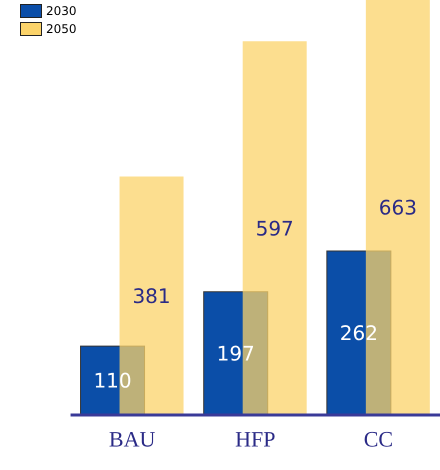  Describe the element at coordinates (275, 228) in the screenshot. I see `data-label: 597` at that location.